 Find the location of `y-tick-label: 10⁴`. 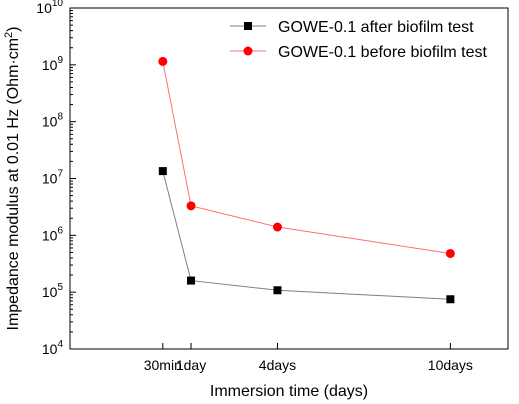

y-tick-label: 10⁴ is located at coordinates (53, 348).